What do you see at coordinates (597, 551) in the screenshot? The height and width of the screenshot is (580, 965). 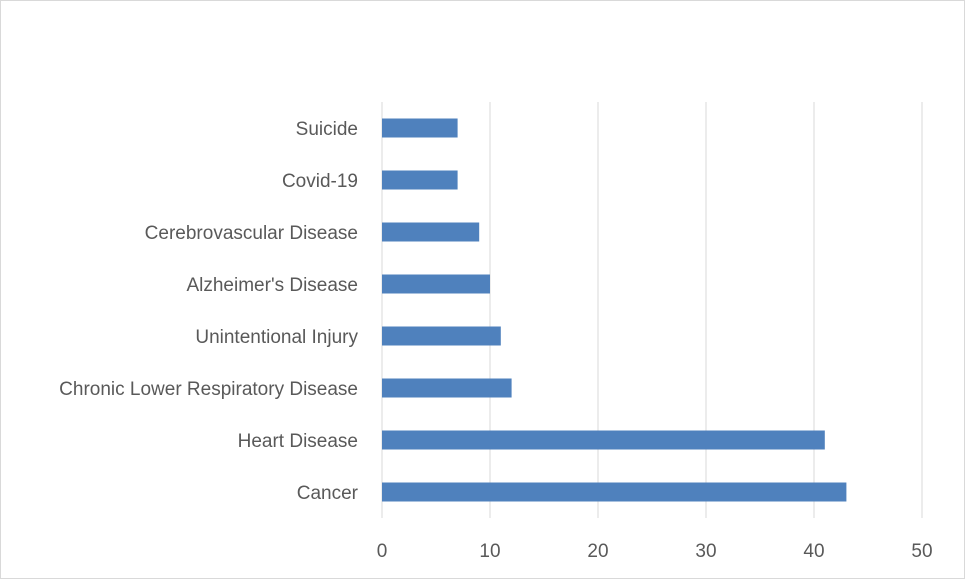 I see `x-tick-label: 20` at bounding box center [597, 551].